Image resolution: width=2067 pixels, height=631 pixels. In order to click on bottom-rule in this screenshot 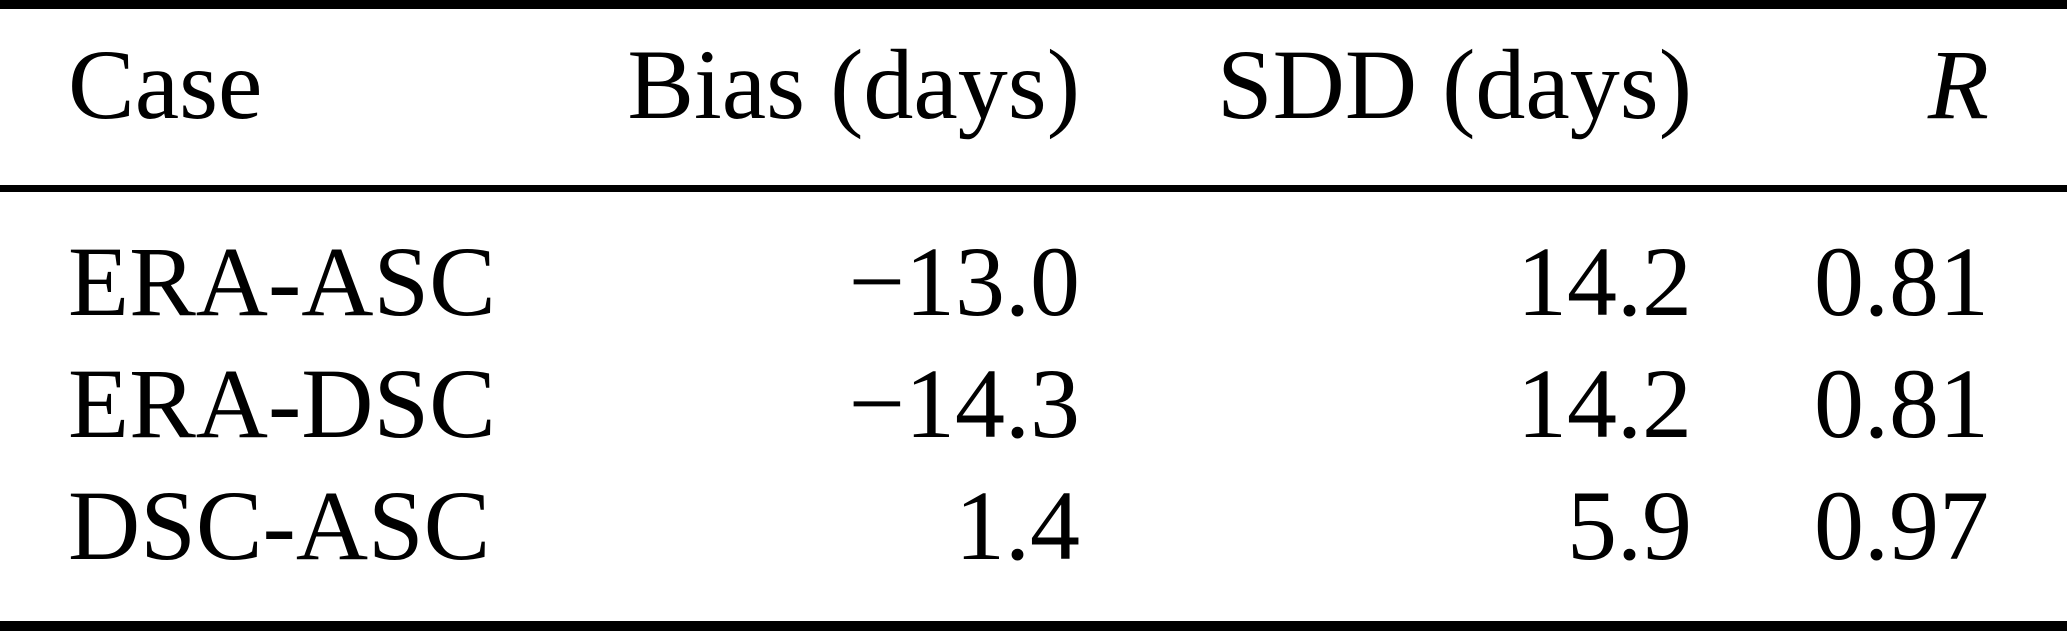, I will do `click(1033, 626)`.